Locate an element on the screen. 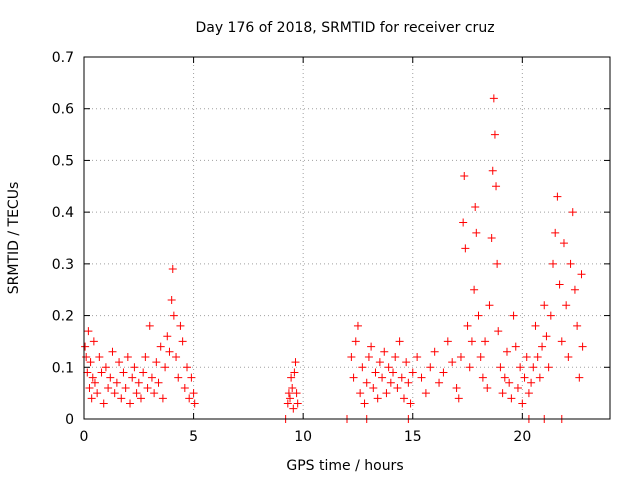 The image size is (640, 480). x-tick-label-3: 15 is located at coordinates (413, 437).